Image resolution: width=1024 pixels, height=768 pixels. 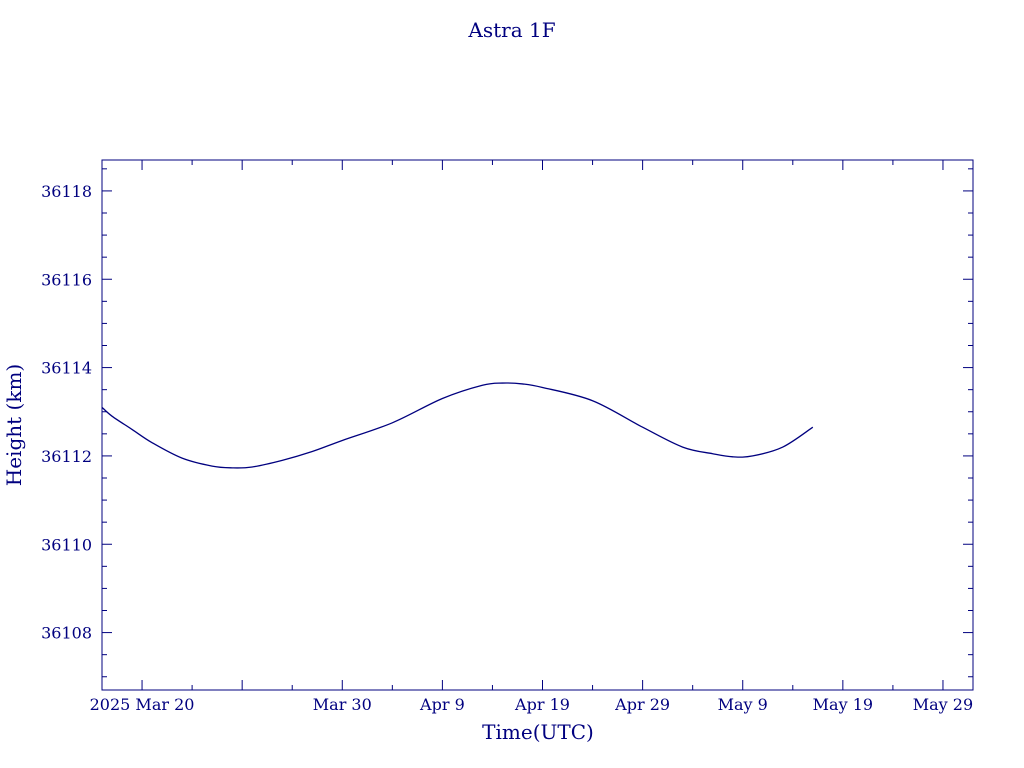 I want to click on height-series-line, so click(x=457, y=425).